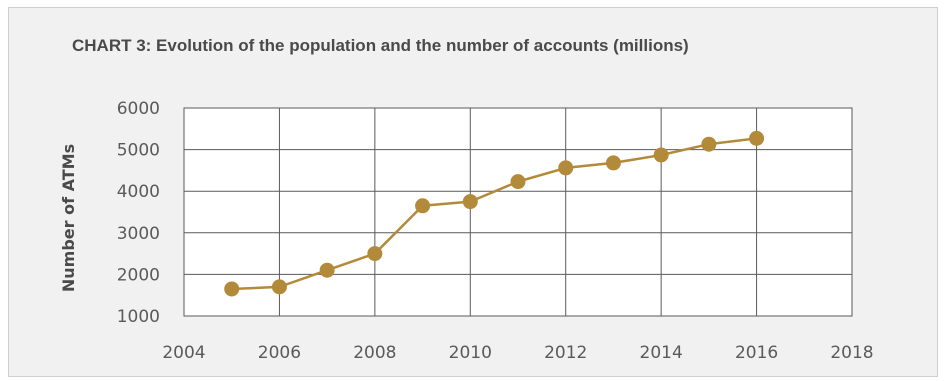 The width and height of the screenshot is (946, 381). What do you see at coordinates (565, 353) in the screenshot?
I see `x-tick-label: 2012` at bounding box center [565, 353].